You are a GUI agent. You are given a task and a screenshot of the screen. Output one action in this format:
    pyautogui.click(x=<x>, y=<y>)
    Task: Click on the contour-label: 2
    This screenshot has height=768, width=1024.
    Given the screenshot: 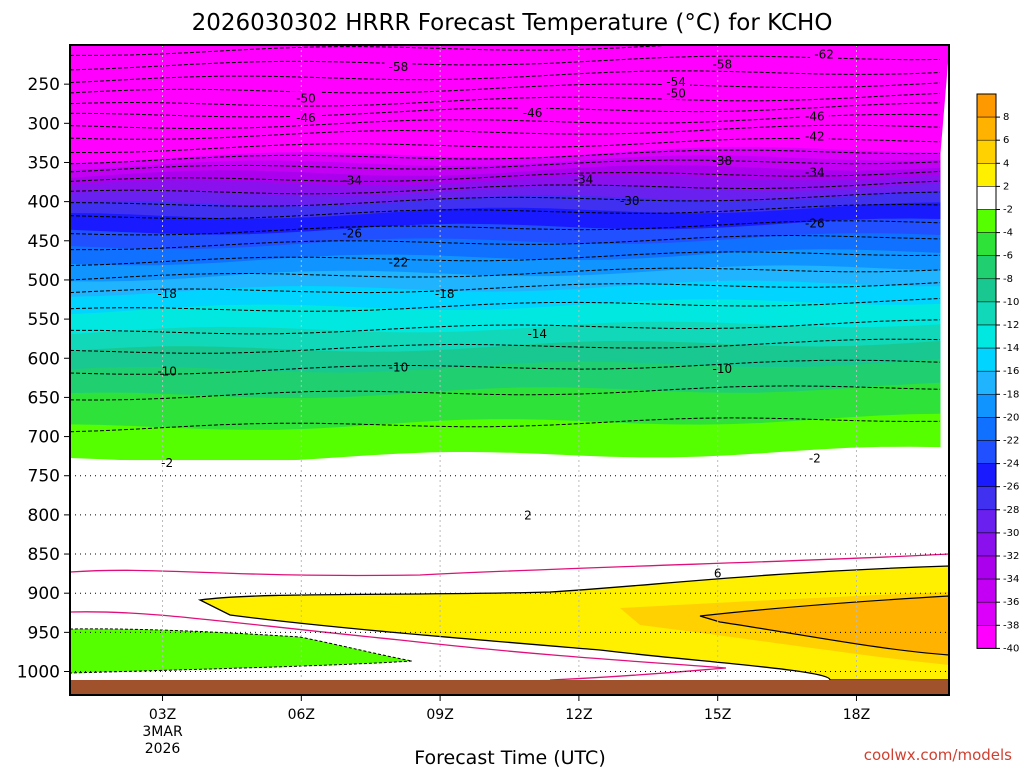 What is the action you would take?
    pyautogui.click(x=528, y=516)
    